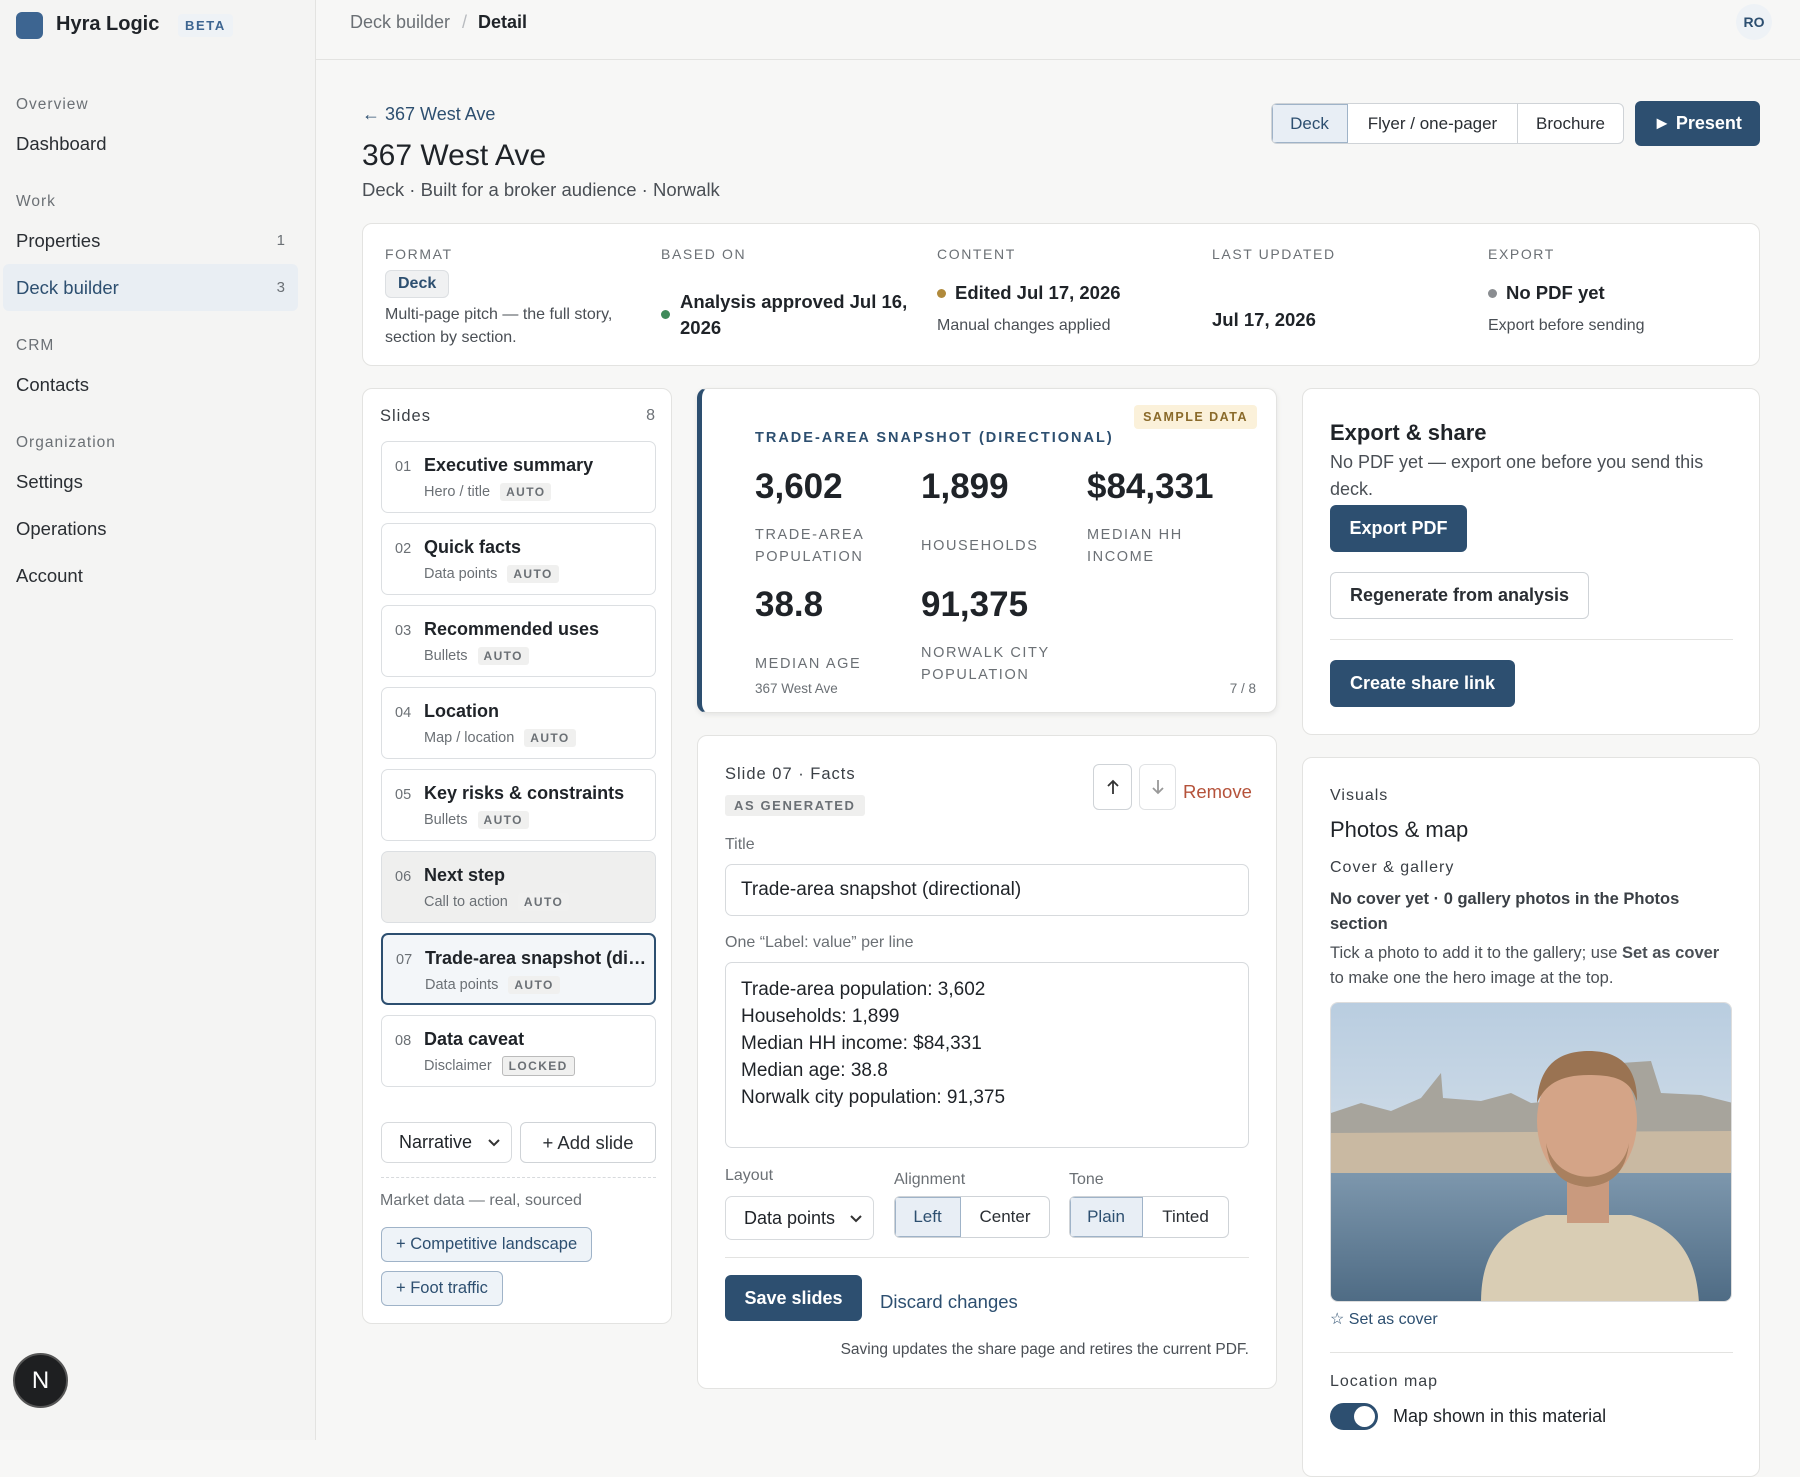  What do you see at coordinates (446, 1142) in the screenshot?
I see `mode-select: Narrative` at bounding box center [446, 1142].